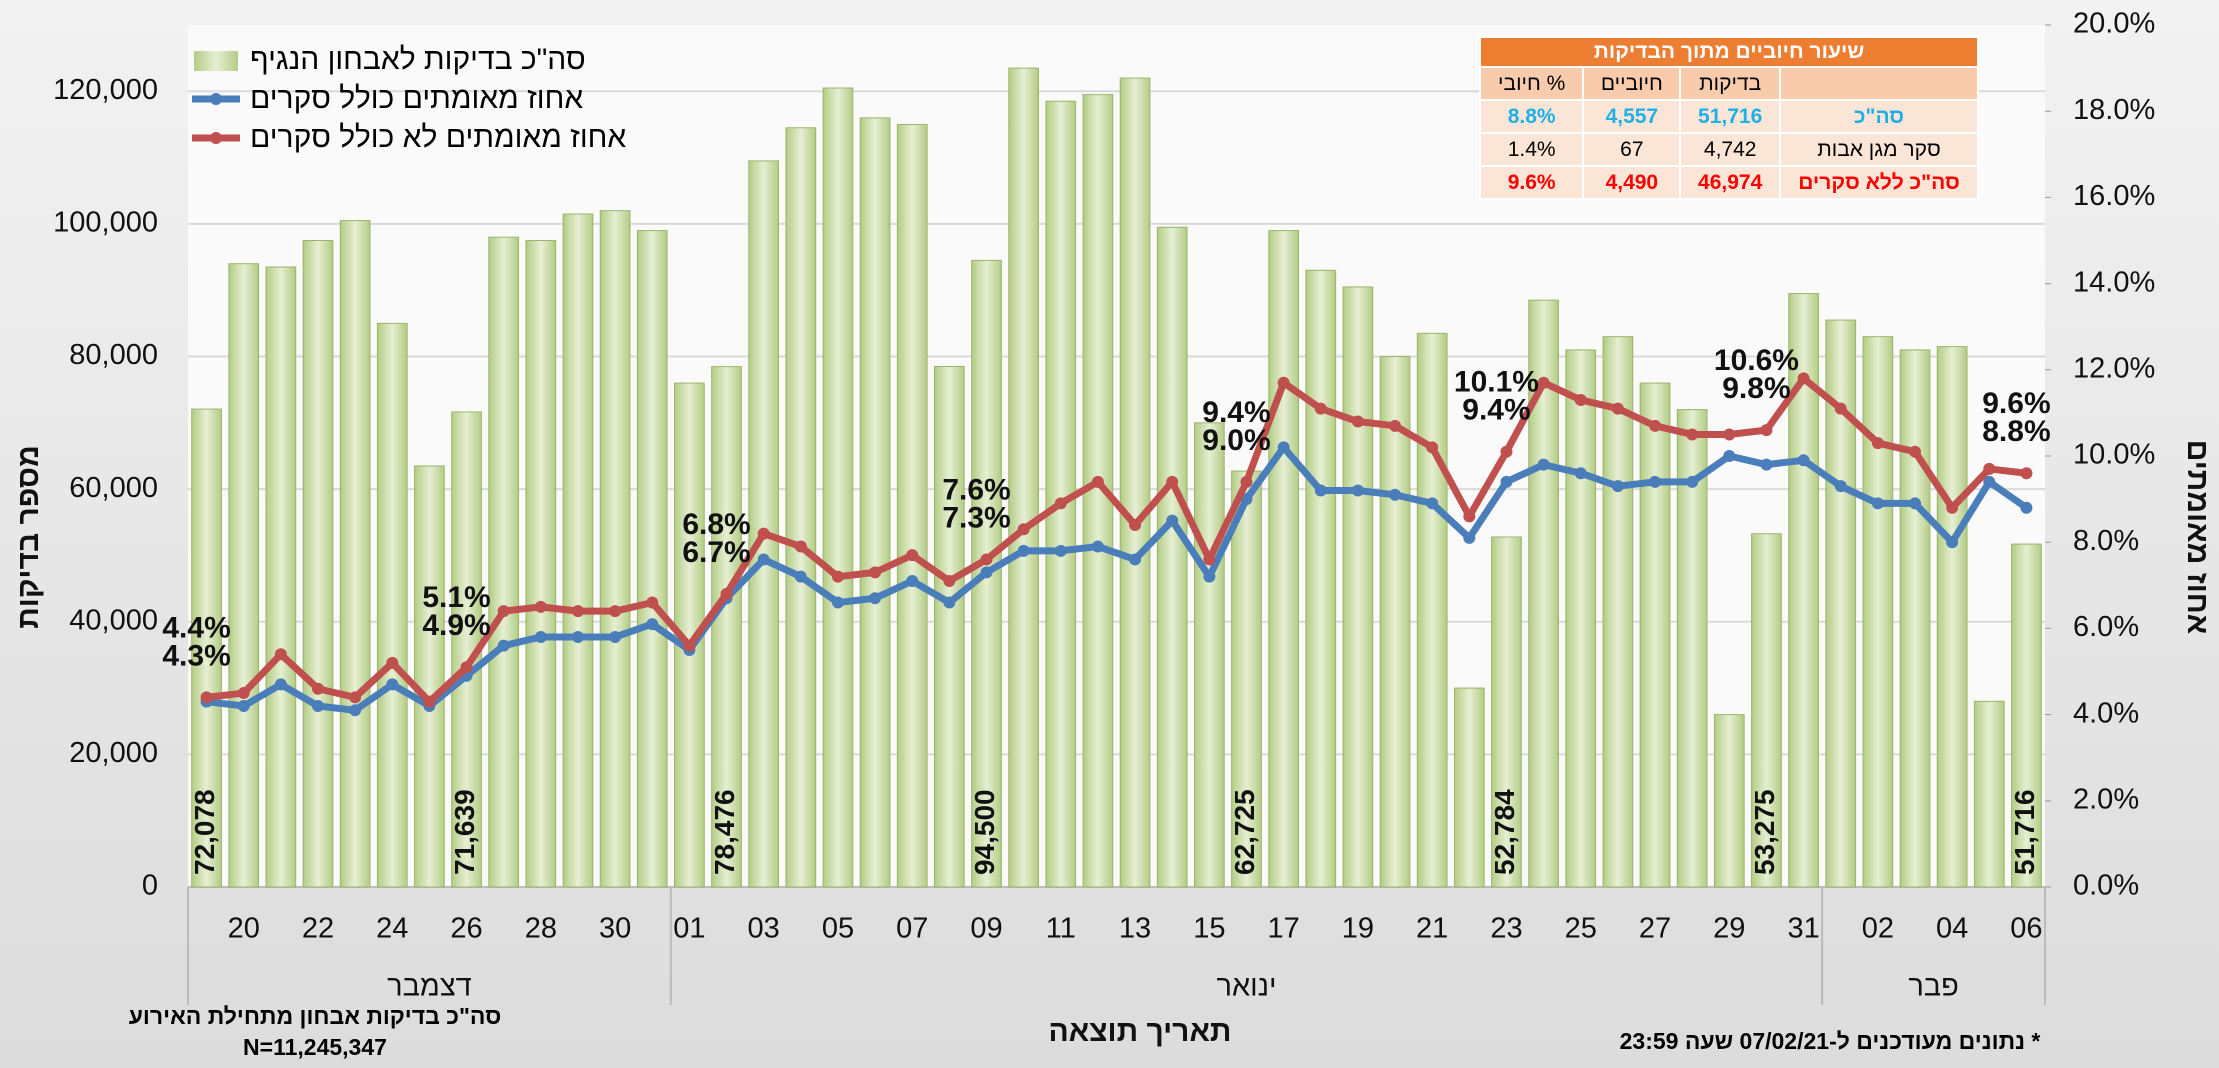 Image resolution: width=2219 pixels, height=1068 pixels. I want to click on line-value-label: 9.8%, so click(1756, 388).